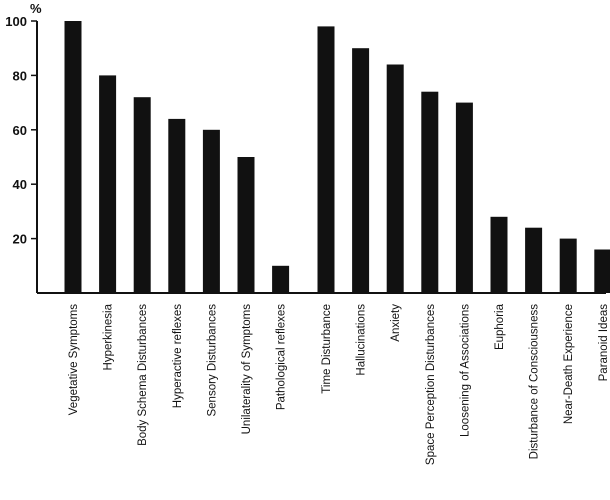 The width and height of the screenshot is (610, 500). I want to click on y-axis: 20 40 60 80 100, so click(21, 130).